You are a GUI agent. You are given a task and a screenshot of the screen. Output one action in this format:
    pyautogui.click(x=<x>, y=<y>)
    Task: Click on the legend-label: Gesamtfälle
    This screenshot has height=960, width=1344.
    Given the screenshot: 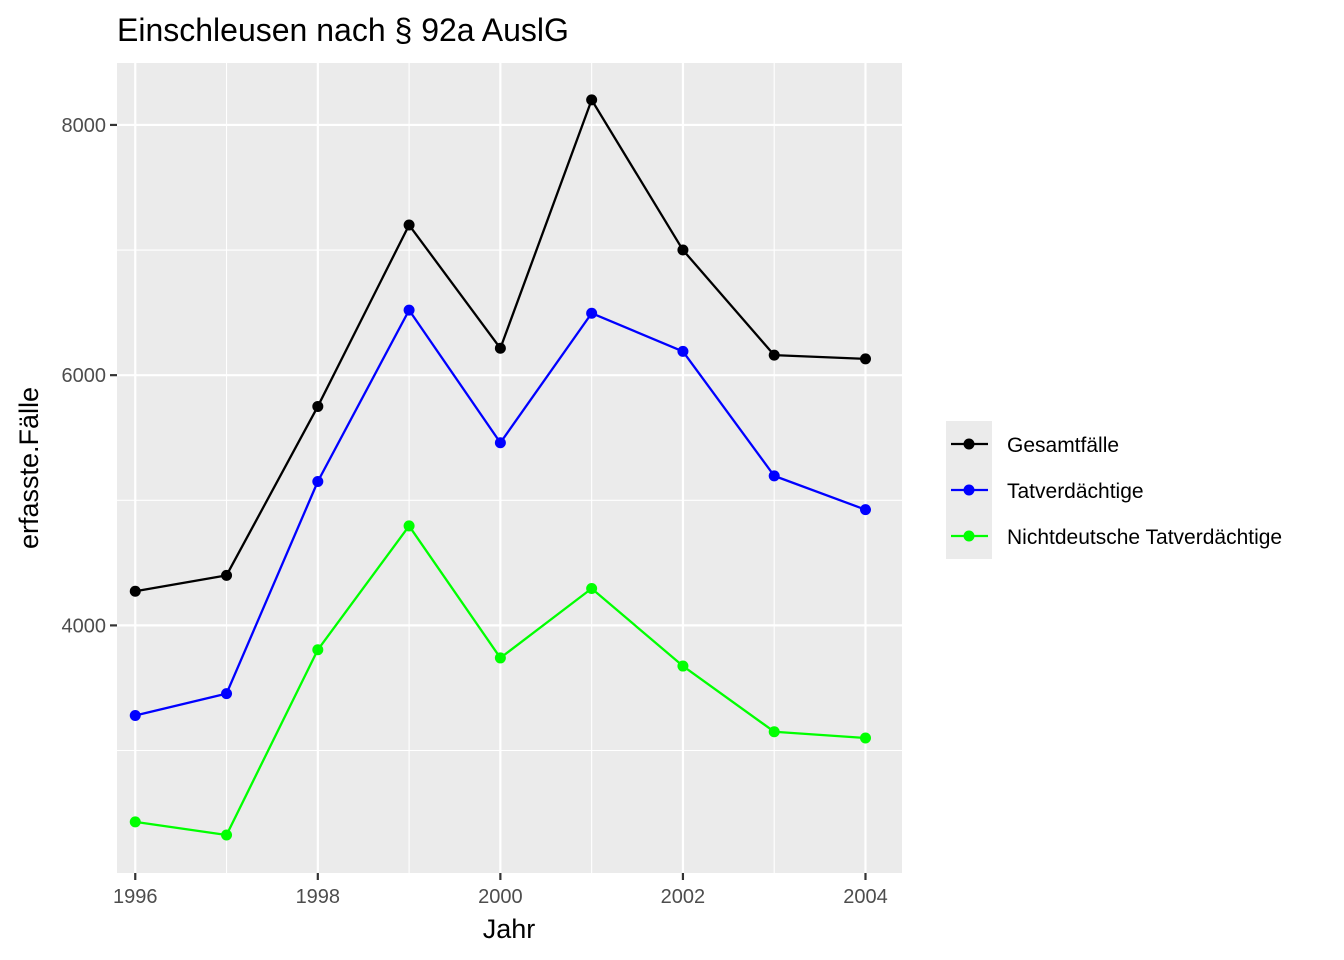 What is the action you would take?
    pyautogui.click(x=1063, y=445)
    